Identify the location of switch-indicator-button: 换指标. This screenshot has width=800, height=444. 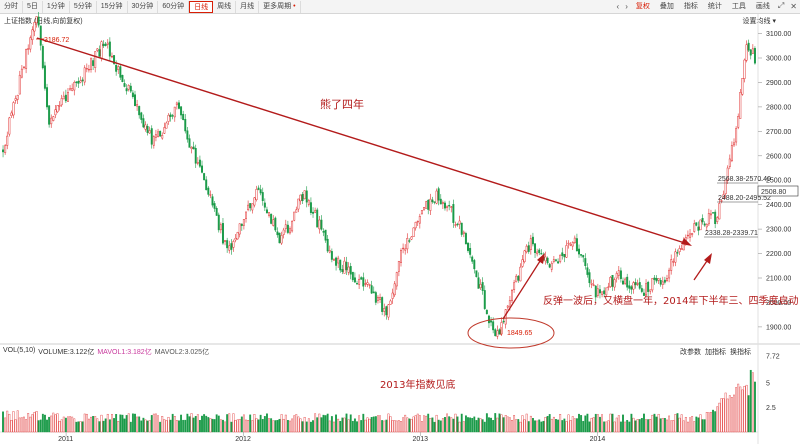
(740, 352).